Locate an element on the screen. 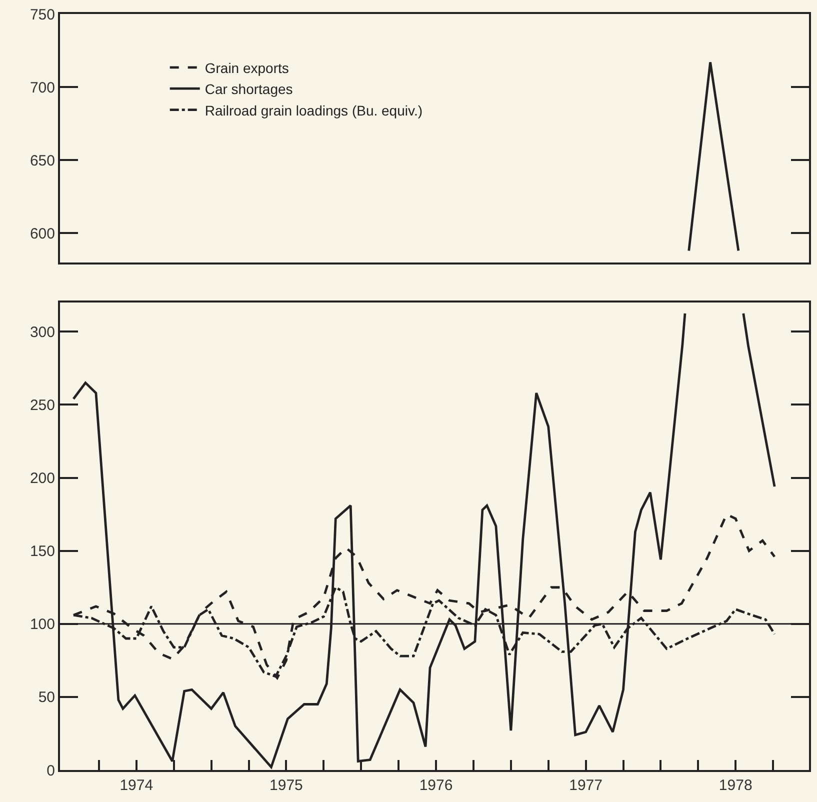  x-tick-label: 1976 is located at coordinates (436, 785).